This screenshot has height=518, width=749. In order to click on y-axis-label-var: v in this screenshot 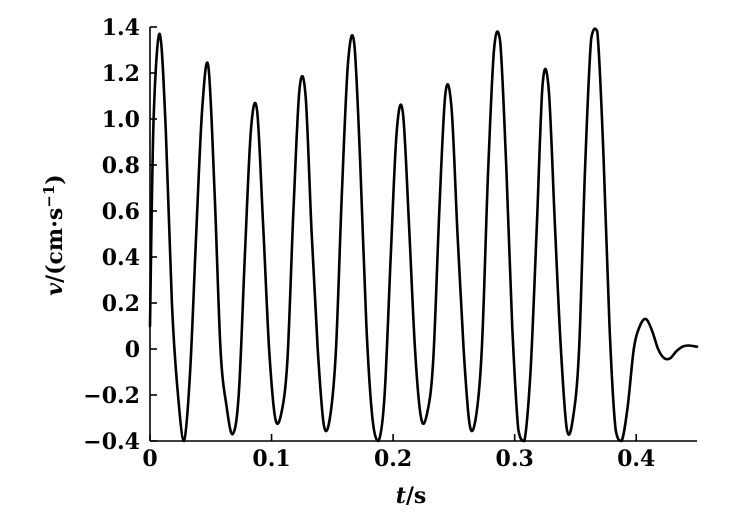, I will do `click(55, 289)`.